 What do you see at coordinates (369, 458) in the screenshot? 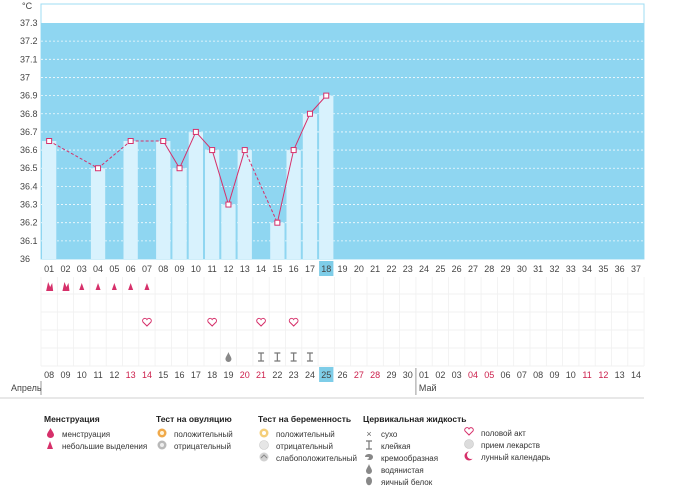
I see `creamy-icon` at bounding box center [369, 458].